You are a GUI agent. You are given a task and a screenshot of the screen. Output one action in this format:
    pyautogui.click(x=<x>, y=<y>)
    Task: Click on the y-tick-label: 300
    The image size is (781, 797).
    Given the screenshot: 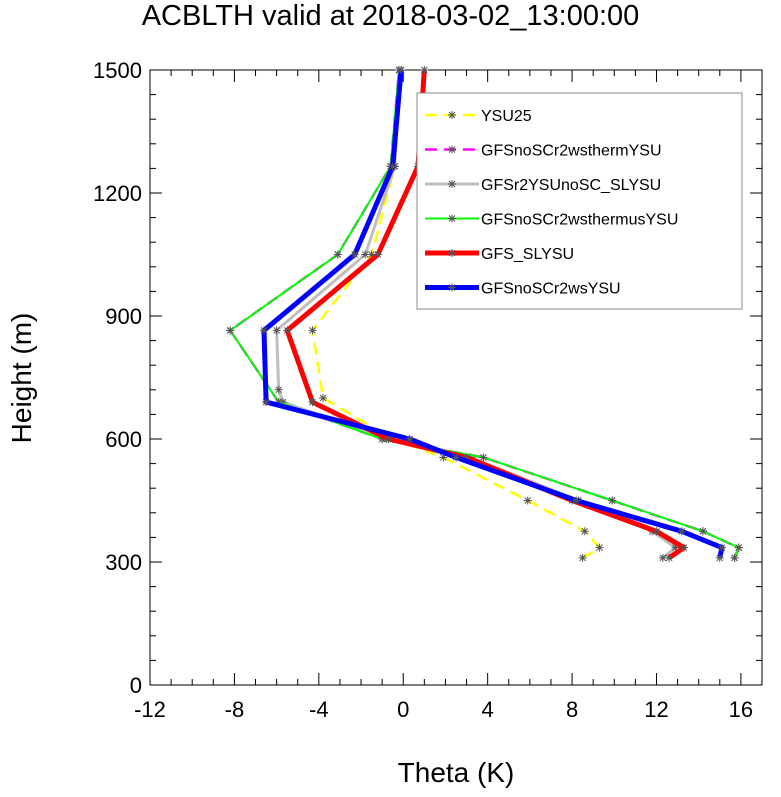 What is the action you would take?
    pyautogui.click(x=123, y=562)
    